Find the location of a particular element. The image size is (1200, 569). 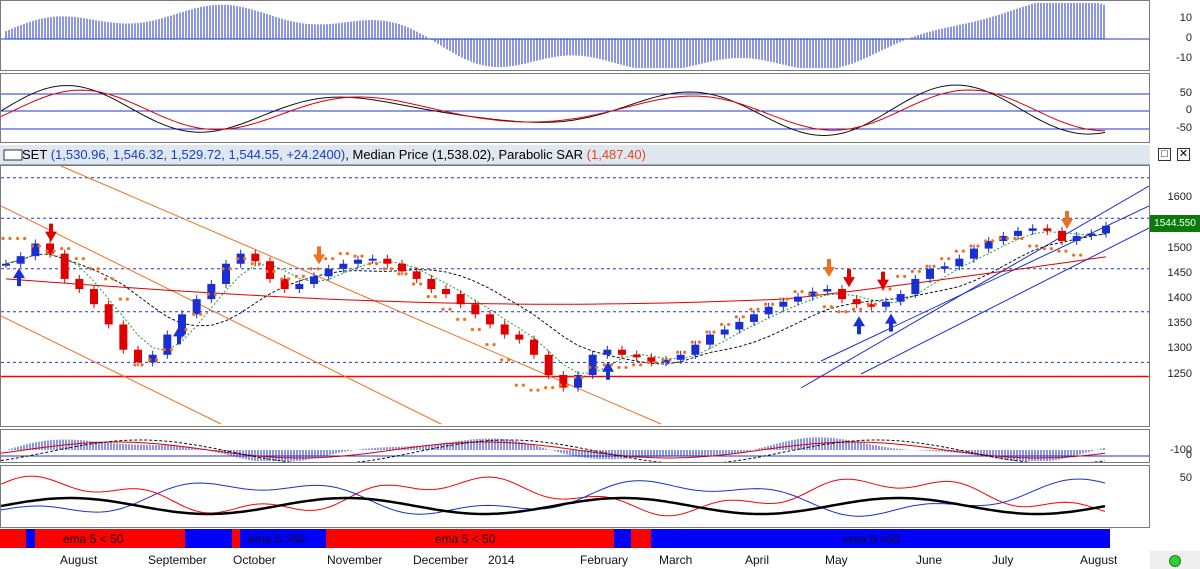

dmi-minus-line is located at coordinates (553, 496).